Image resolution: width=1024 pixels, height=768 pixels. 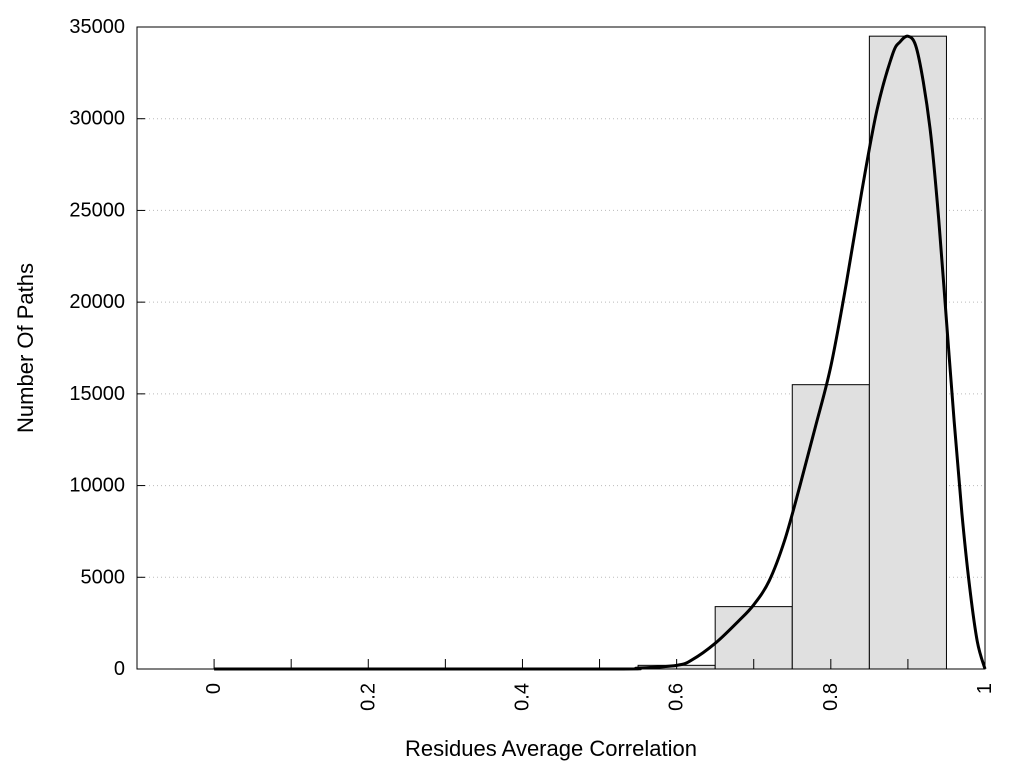 What do you see at coordinates (97, 302) in the screenshot?
I see `y-tick-label: 20000` at bounding box center [97, 302].